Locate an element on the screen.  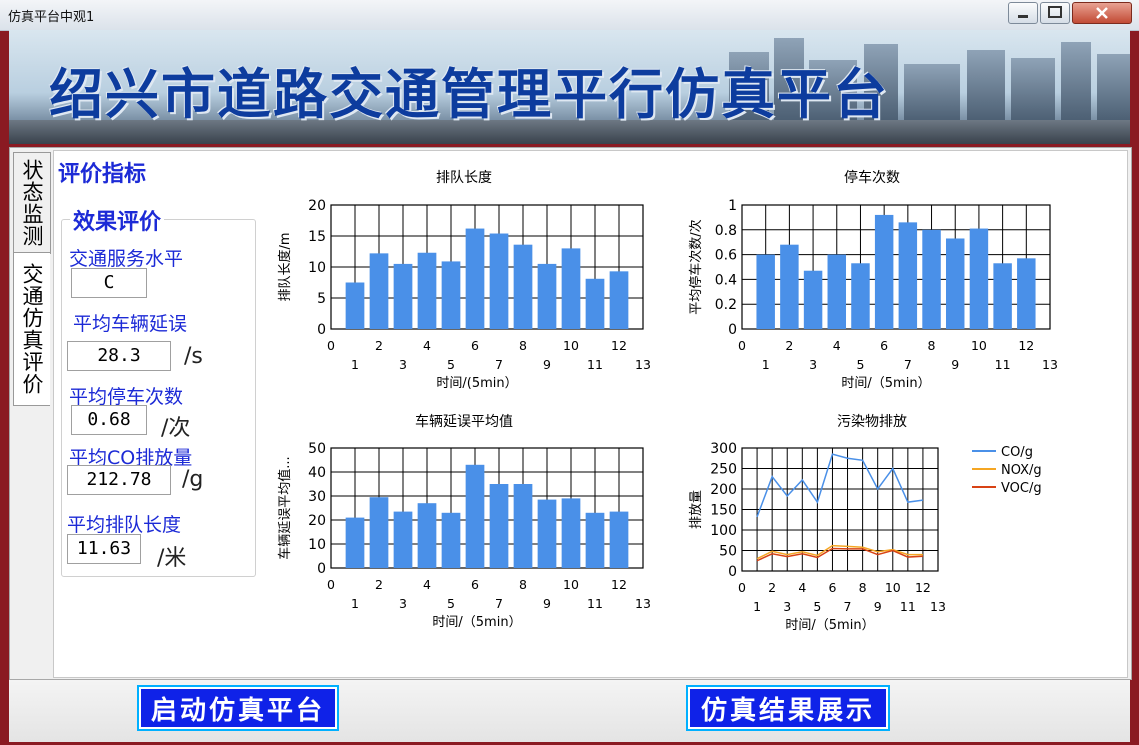
y-tick-label: 100 is located at coordinates (723, 531).